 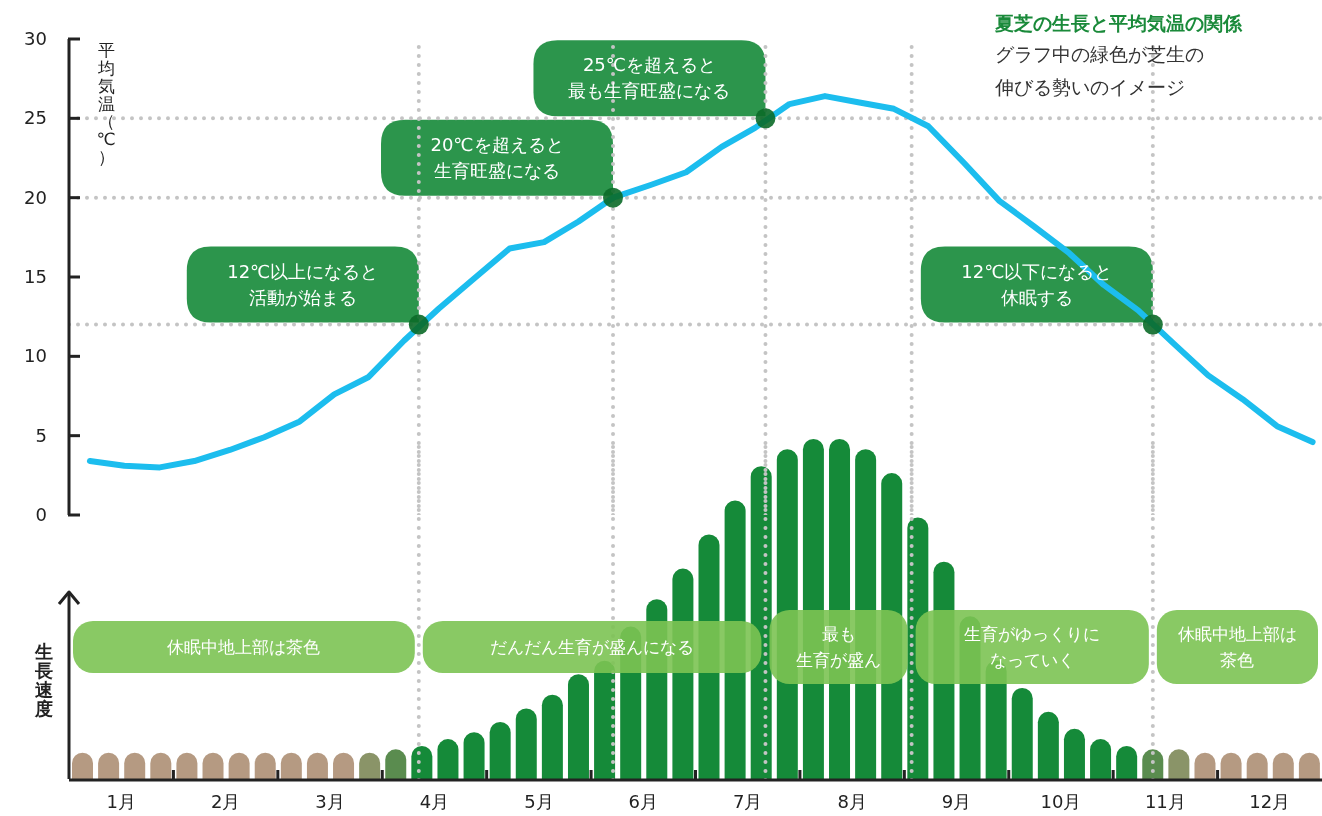 What do you see at coordinates (1100, 71) in the screenshot?
I see `text: グラフ中の緑色が芝生の伸びる勢いのイメージ` at bounding box center [1100, 71].